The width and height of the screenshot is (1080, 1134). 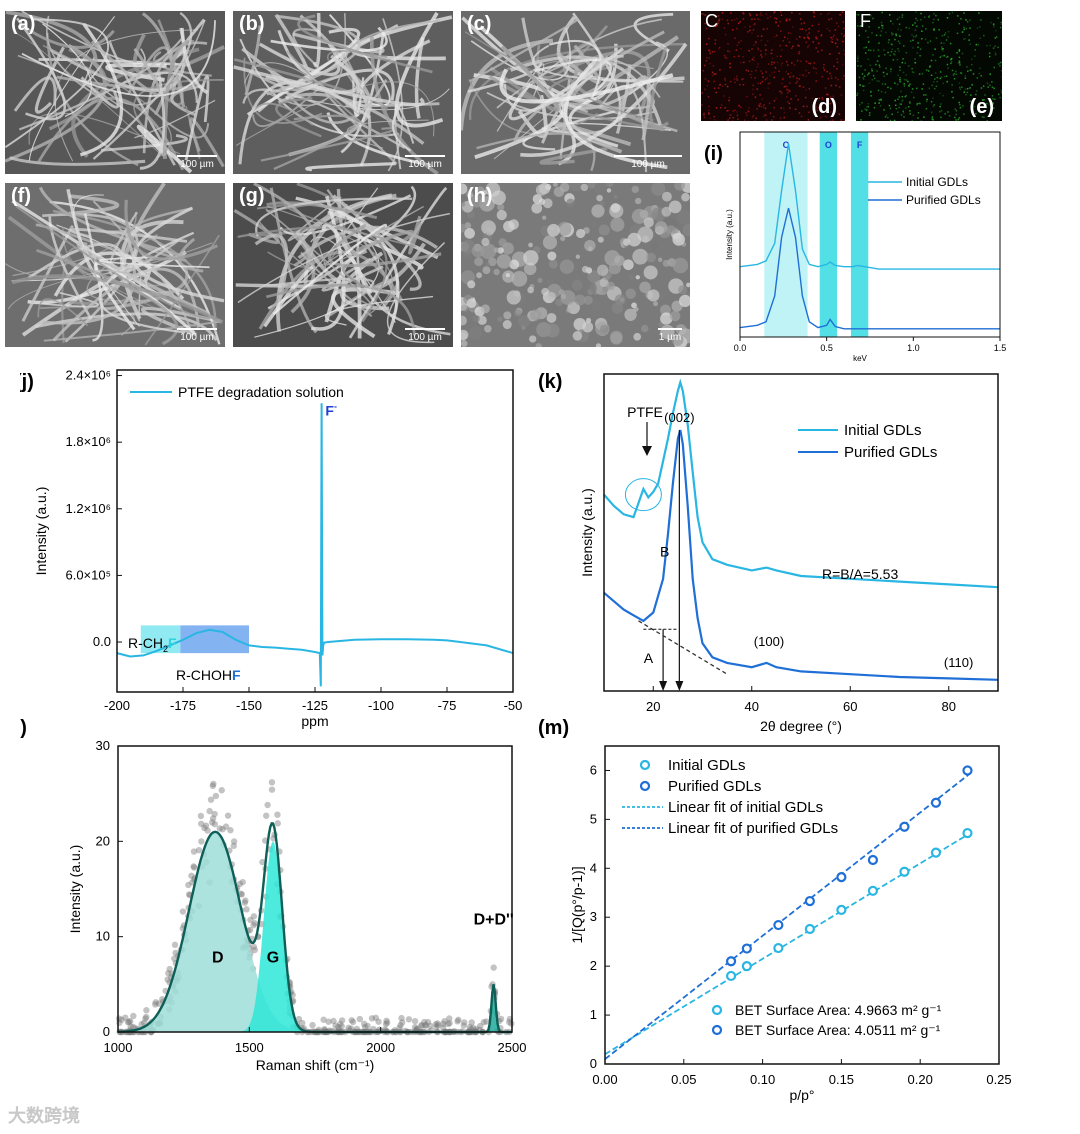 I want to click on legend-entry: PTFE degradation solution, so click(x=261, y=392).